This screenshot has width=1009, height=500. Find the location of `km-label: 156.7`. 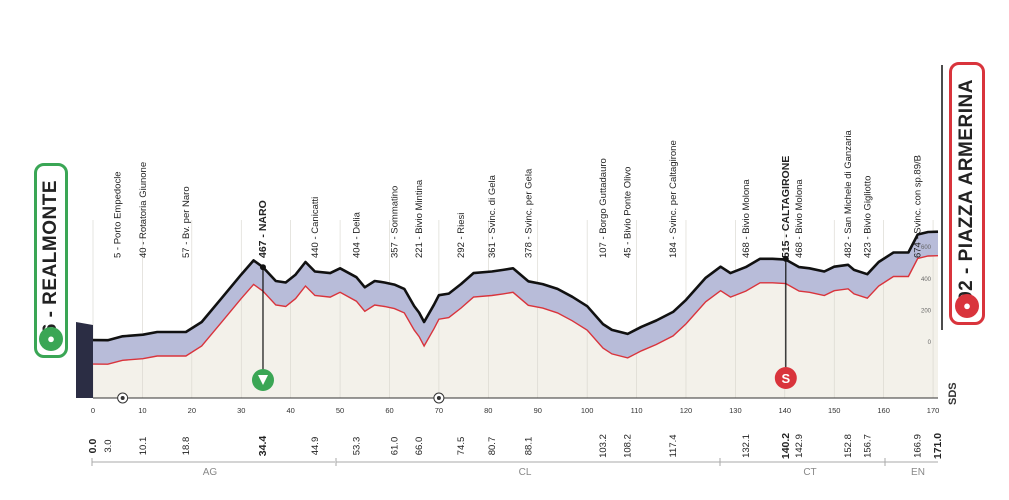

km-label: 156.7 is located at coordinates (867, 446).